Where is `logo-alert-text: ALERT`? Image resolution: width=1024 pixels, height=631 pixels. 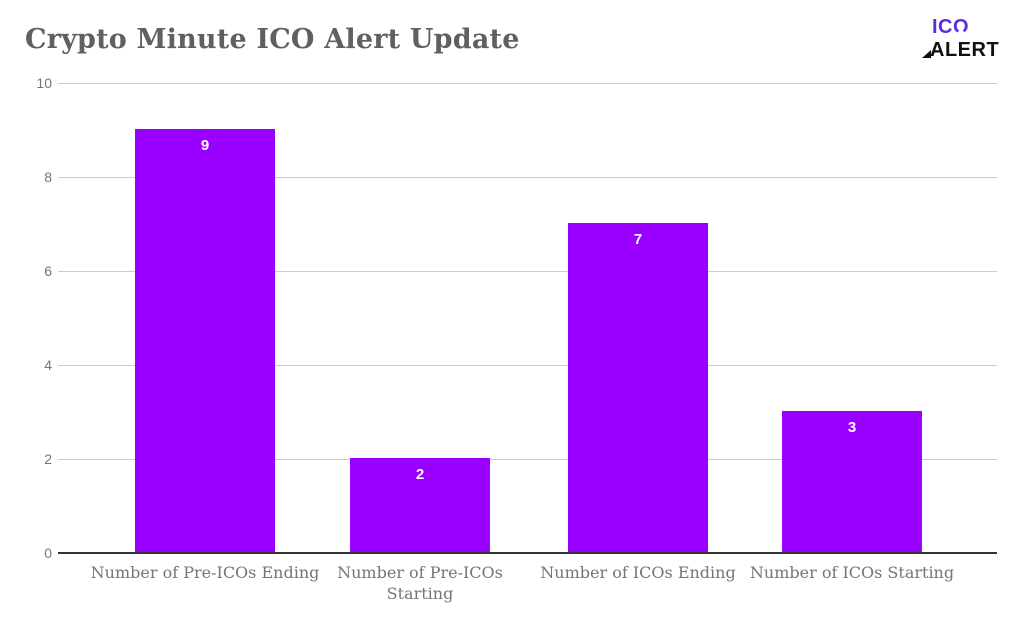 logo-alert-text: ALERT is located at coordinates (968, 50).